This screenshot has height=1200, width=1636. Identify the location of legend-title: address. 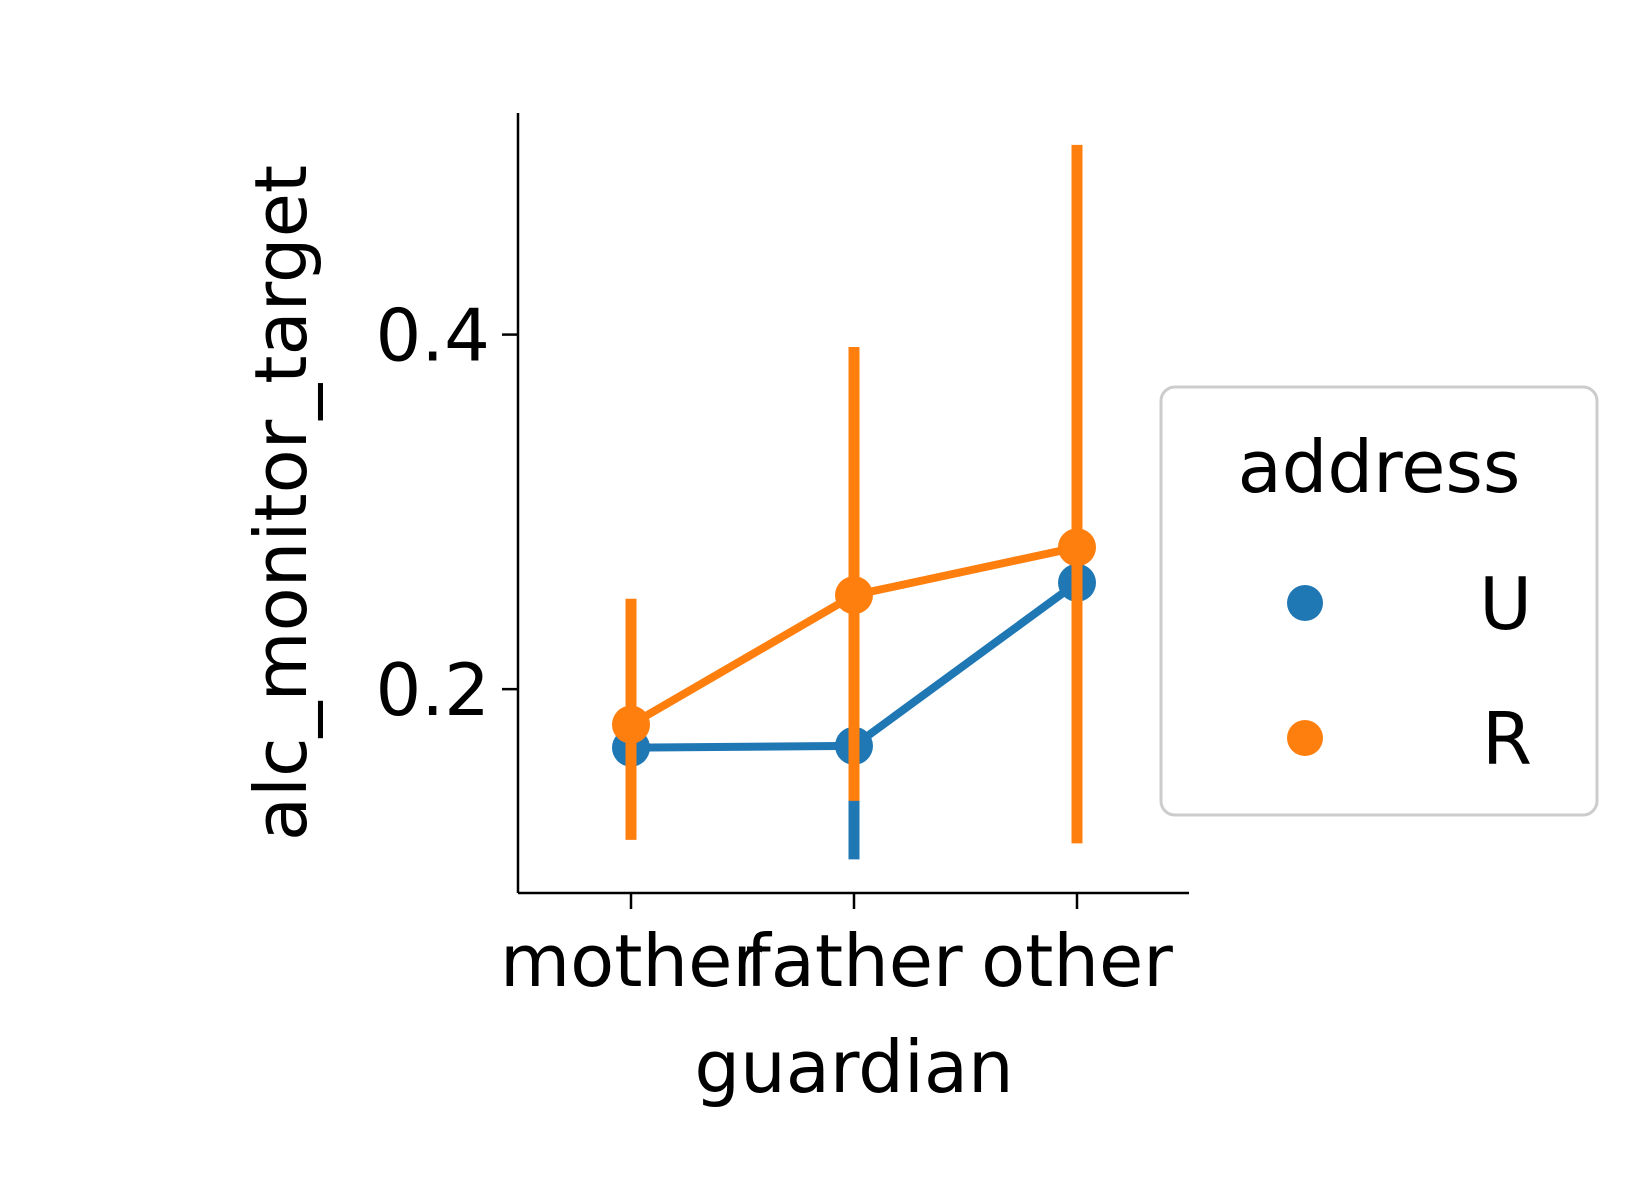
(1379, 467).